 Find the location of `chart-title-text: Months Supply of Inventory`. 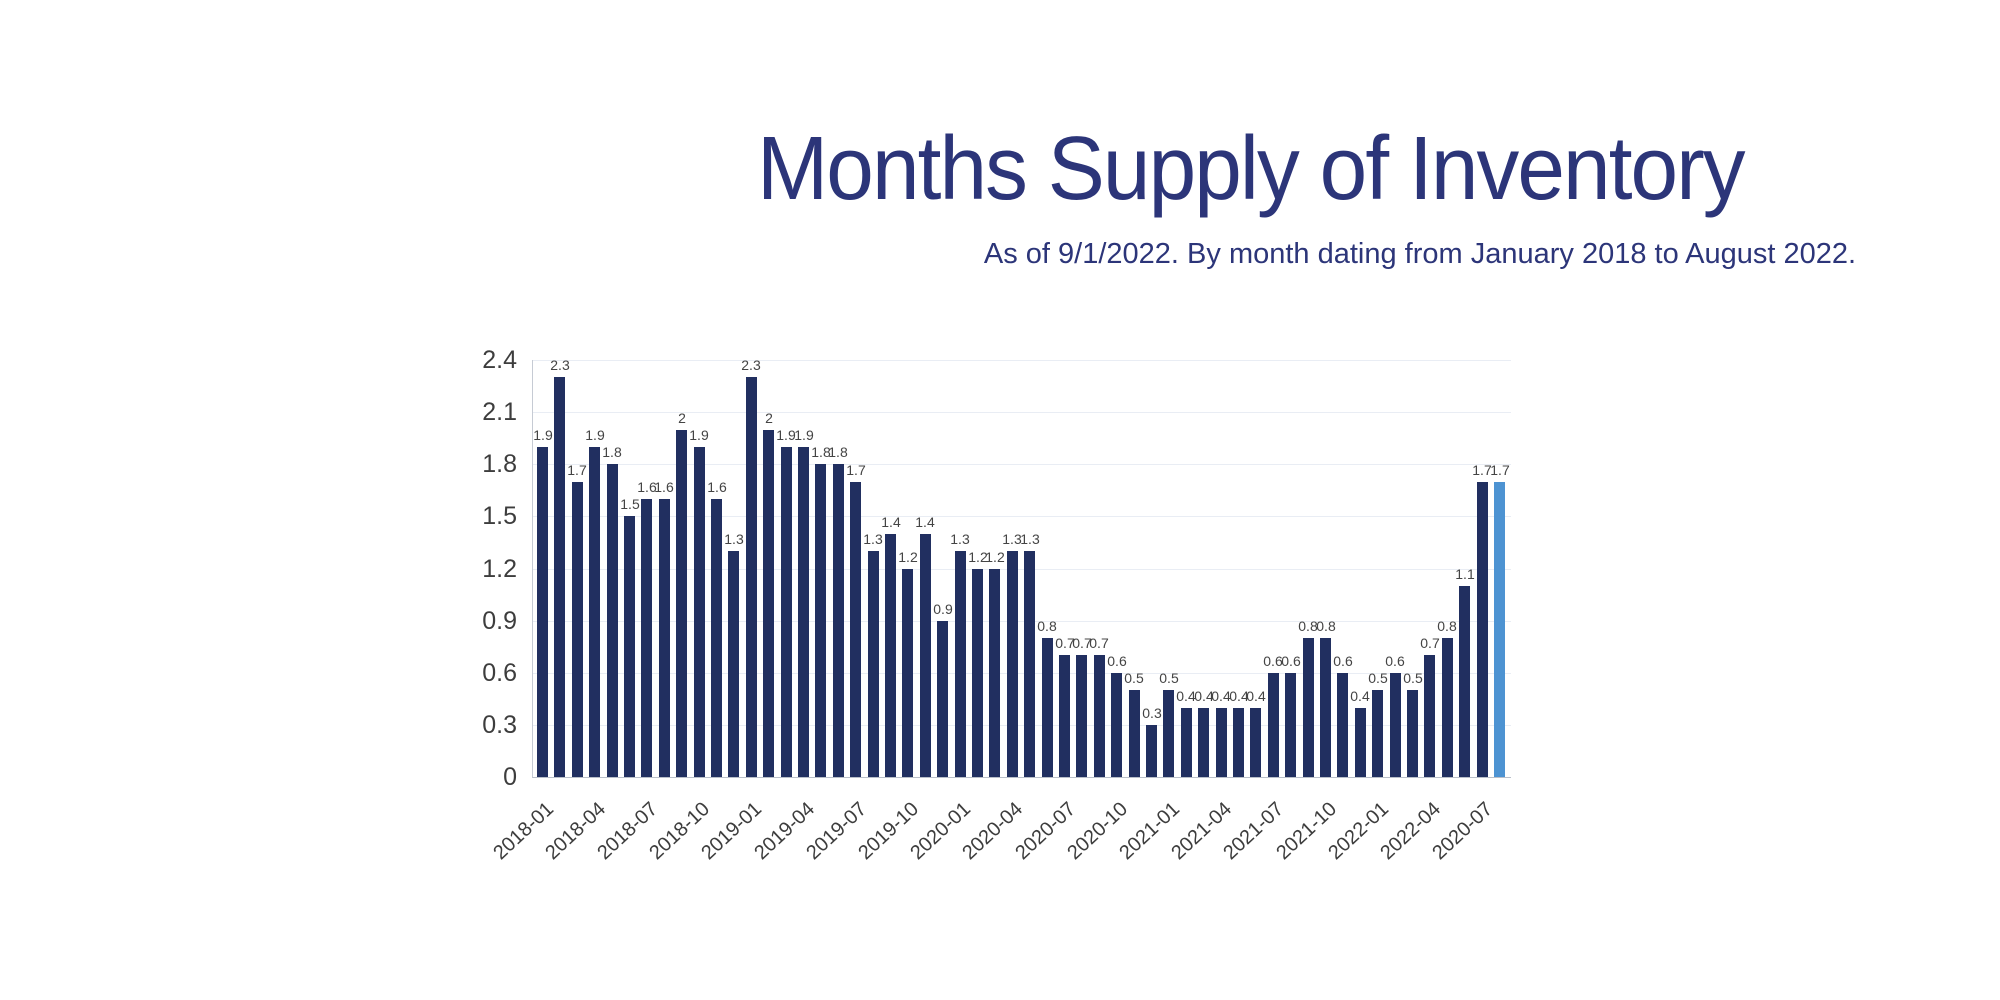

chart-title-text: Months Supply of Inventory is located at coordinates (1251, 169).